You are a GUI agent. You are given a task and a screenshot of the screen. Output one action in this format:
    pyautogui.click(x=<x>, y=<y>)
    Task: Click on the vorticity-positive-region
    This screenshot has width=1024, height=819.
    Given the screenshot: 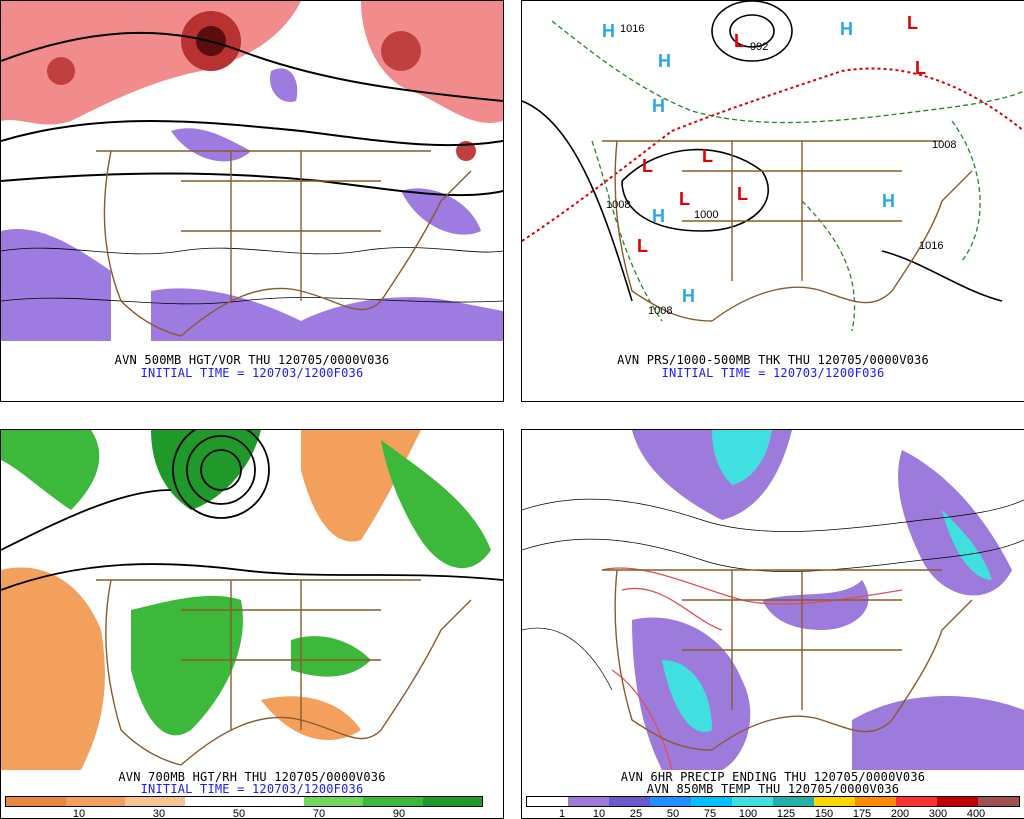 What is the action you would take?
    pyautogui.click(x=432, y=62)
    